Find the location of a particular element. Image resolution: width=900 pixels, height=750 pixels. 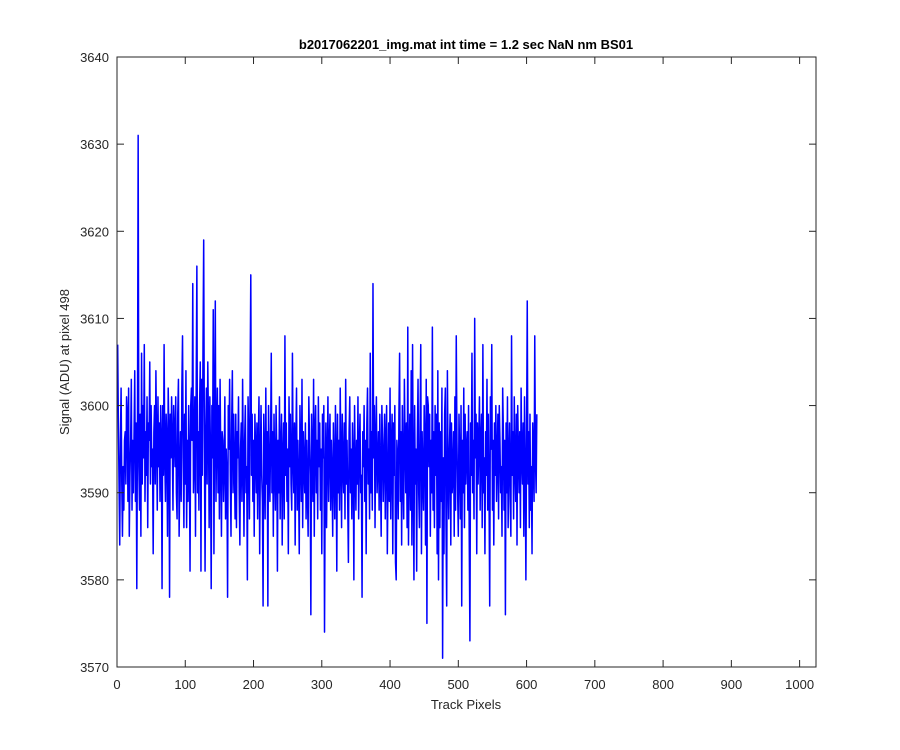

y-tick-label: 3640 is located at coordinates (94, 57).